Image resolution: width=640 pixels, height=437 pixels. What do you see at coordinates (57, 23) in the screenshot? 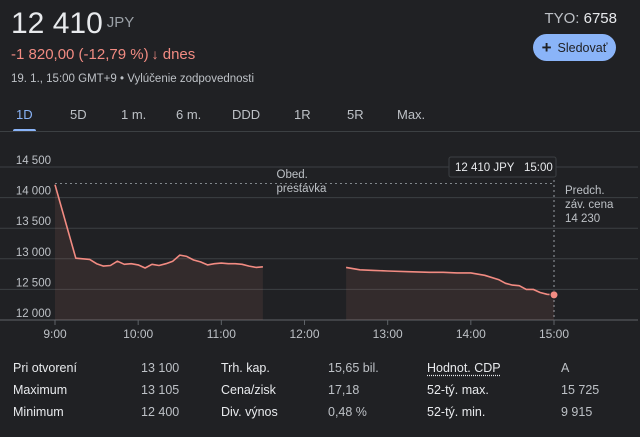
I see `price-value: 12 410` at bounding box center [57, 23].